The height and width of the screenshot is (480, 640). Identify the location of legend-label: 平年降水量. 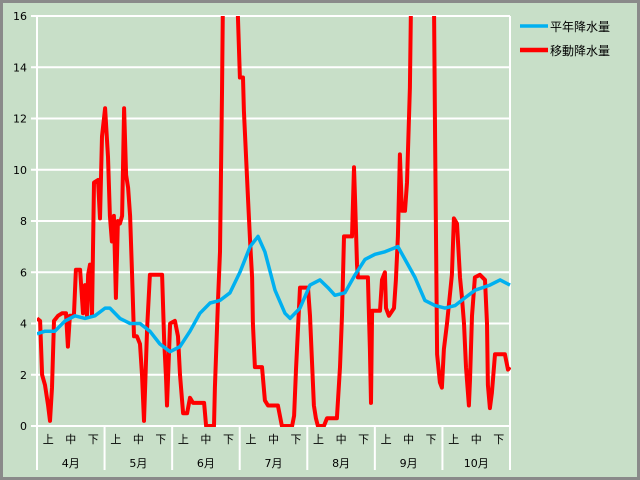
(580, 27).